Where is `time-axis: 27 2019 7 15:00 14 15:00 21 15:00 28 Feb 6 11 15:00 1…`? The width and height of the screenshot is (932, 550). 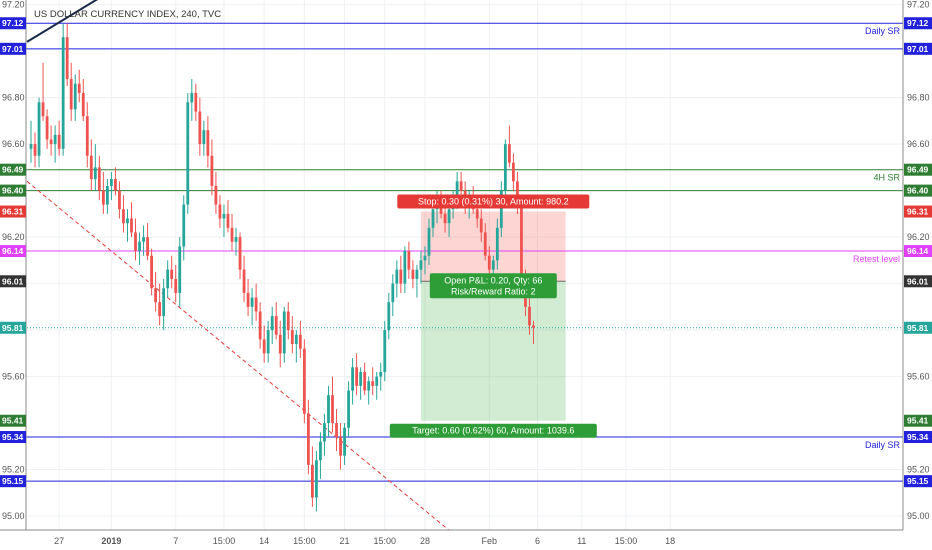 time-axis: 27 2019 7 15:00 14 15:00 21 15:00 28 Feb 6 11 15:00 1… is located at coordinates (466, 539).